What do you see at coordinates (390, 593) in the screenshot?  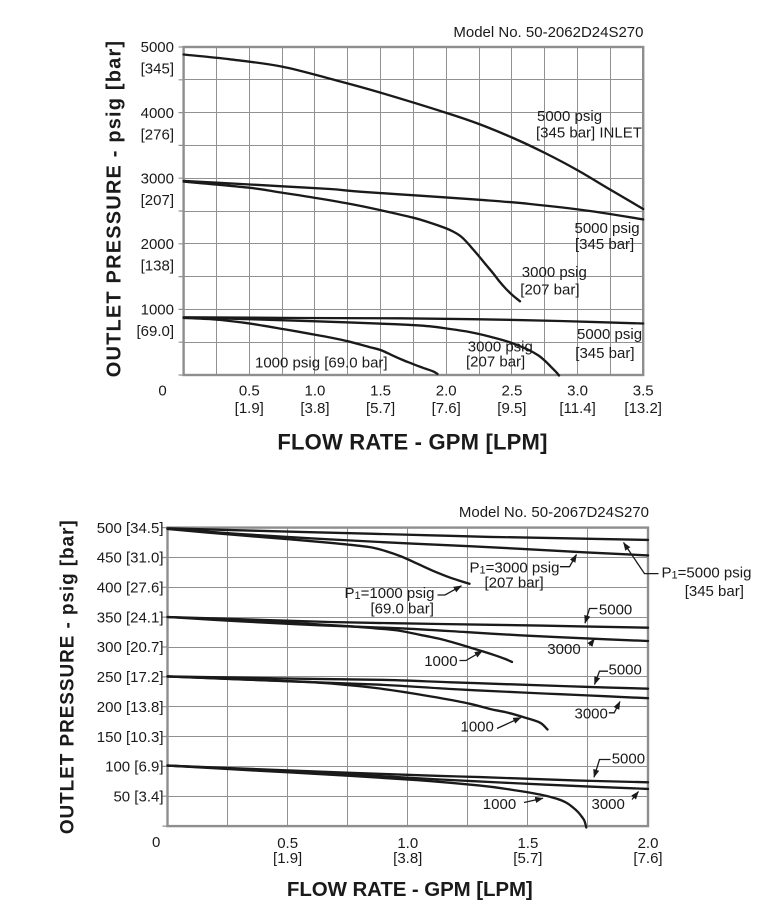 I see `svg-text: P1=1000 psig` at bounding box center [390, 593].